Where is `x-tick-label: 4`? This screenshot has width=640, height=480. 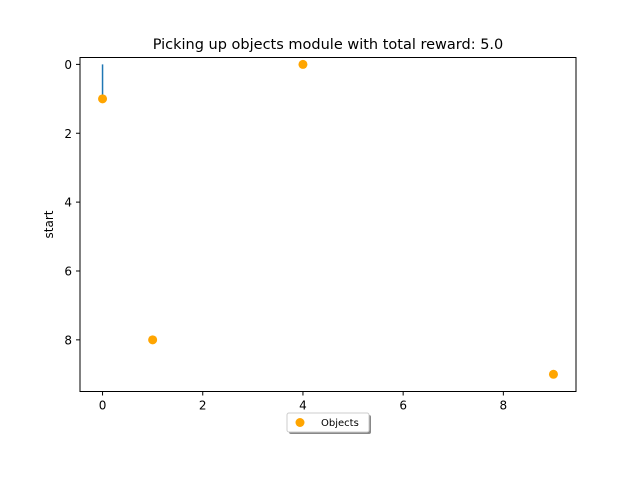 x-tick-label: 4 is located at coordinates (303, 406).